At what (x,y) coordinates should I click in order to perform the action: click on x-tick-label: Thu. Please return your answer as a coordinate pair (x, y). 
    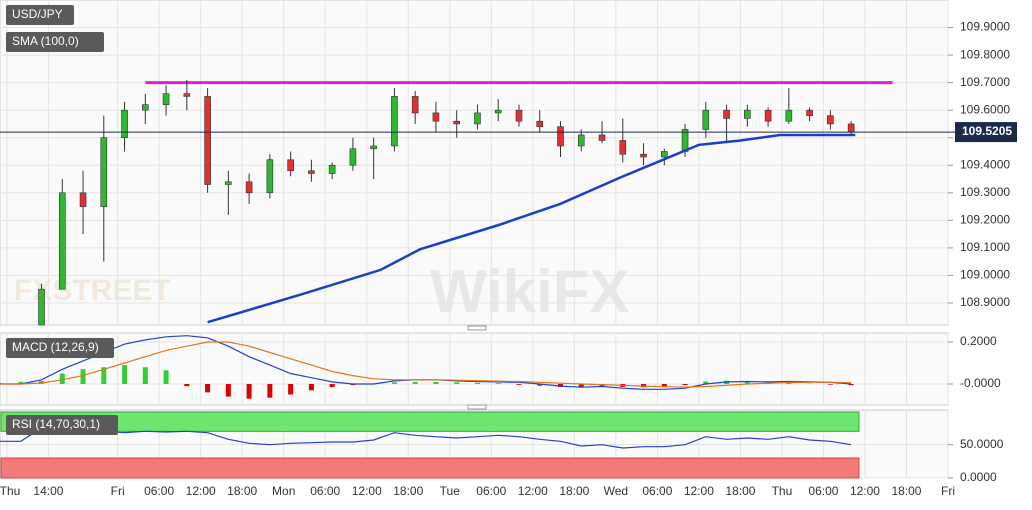
    Looking at the image, I should click on (782, 491).